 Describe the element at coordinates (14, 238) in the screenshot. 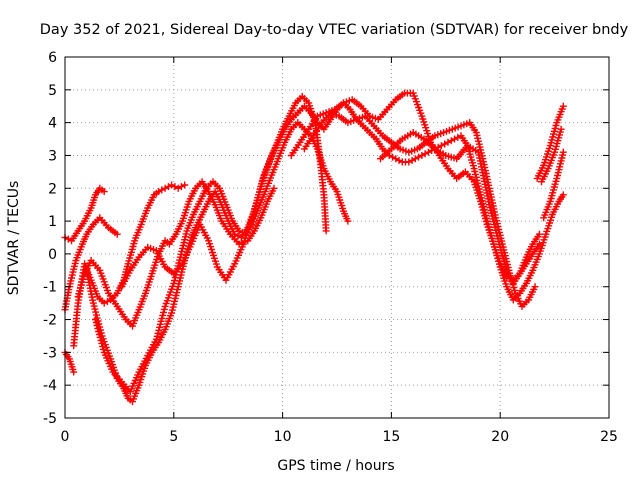

I see `y-axis-label: SDTVAR / TECUs` at that location.